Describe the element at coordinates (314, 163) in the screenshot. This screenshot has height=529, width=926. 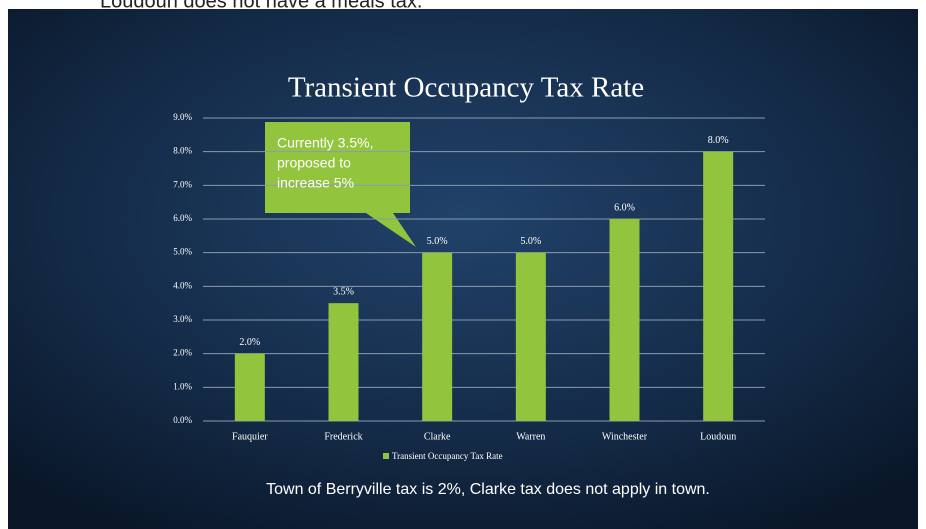
I see `annotation-line: proposed to` at that location.